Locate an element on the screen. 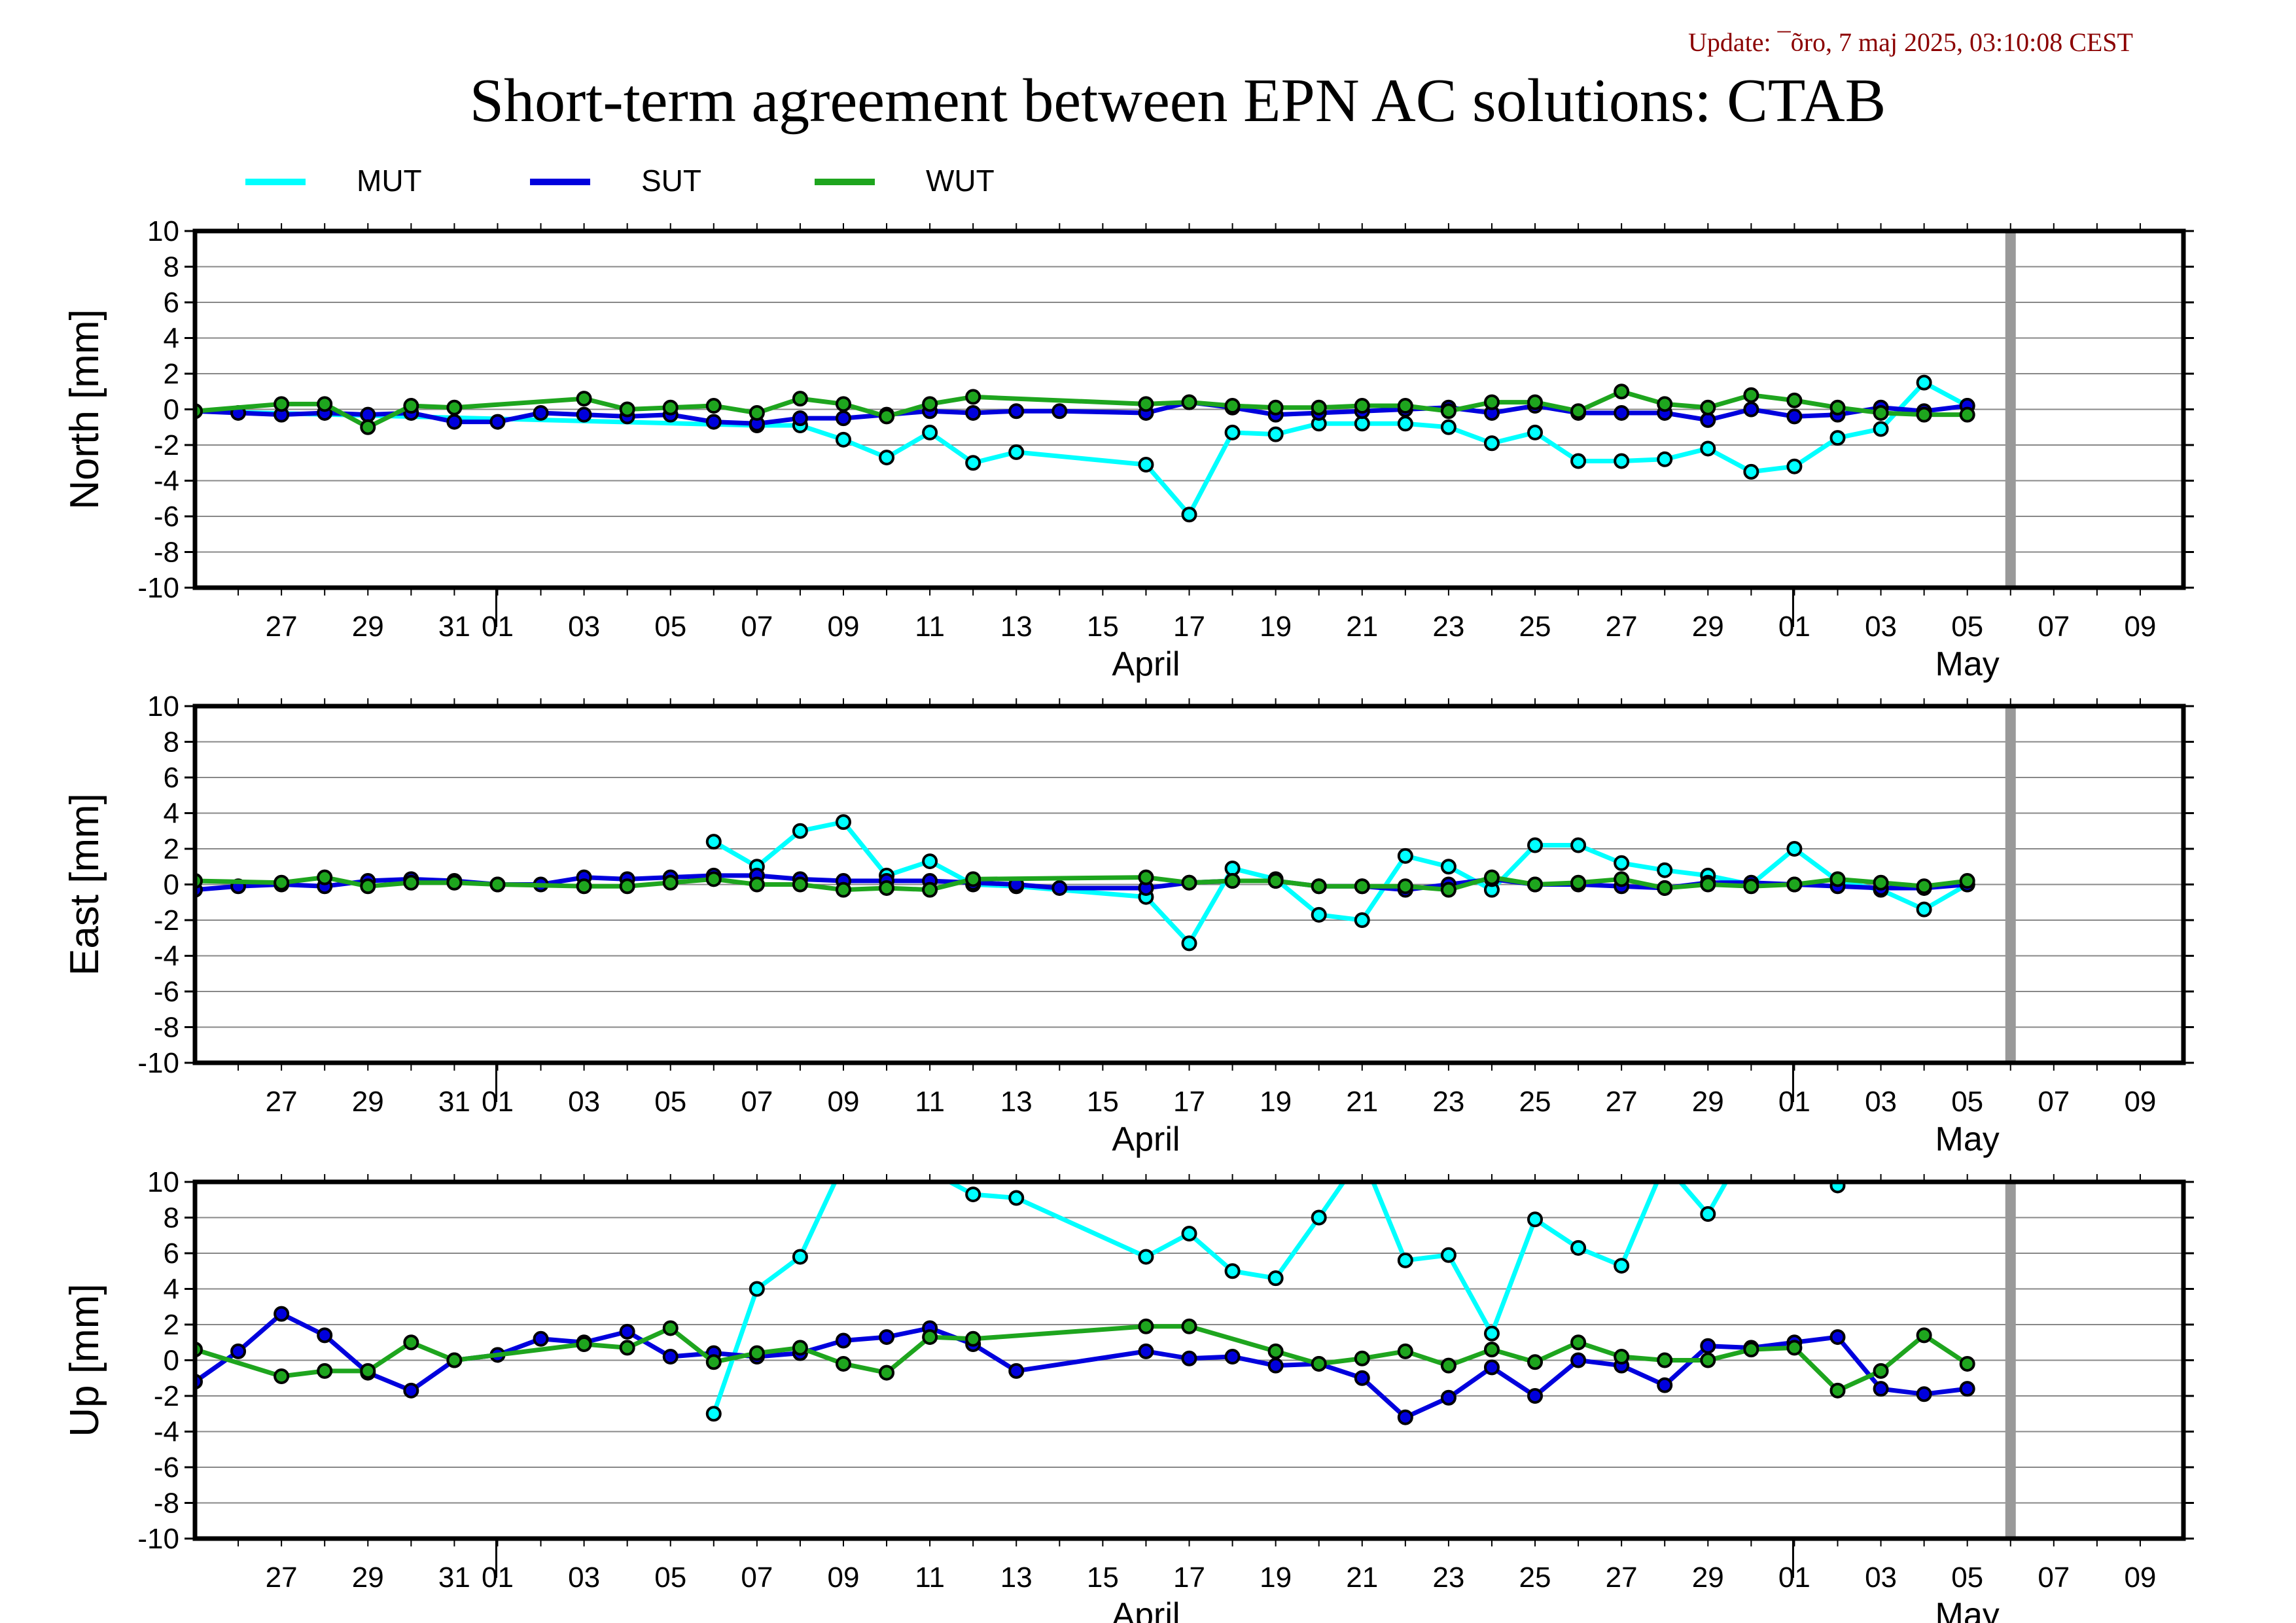 The height and width of the screenshot is (1623, 2296). series-group is located at coordinates (1085, 1303).